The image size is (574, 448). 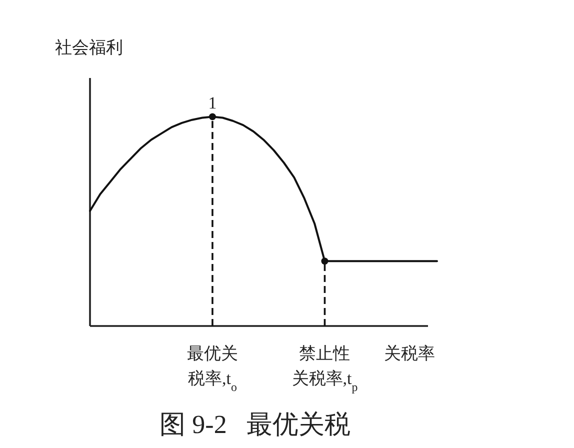 I want to click on x-axis-title: 关税率, so click(x=409, y=353).